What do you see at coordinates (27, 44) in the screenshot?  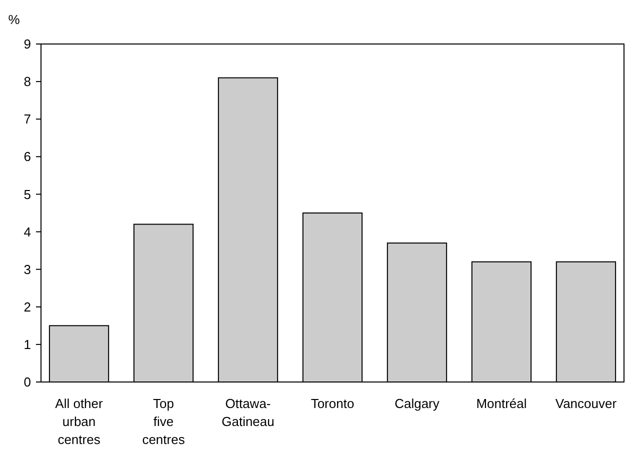 I see `y-tick-label: 9` at bounding box center [27, 44].